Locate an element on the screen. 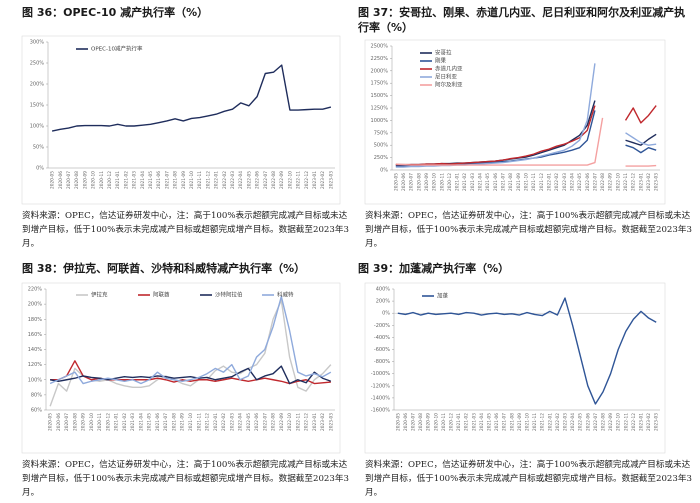  y-tick-label: 2500% is located at coordinates (380, 47).